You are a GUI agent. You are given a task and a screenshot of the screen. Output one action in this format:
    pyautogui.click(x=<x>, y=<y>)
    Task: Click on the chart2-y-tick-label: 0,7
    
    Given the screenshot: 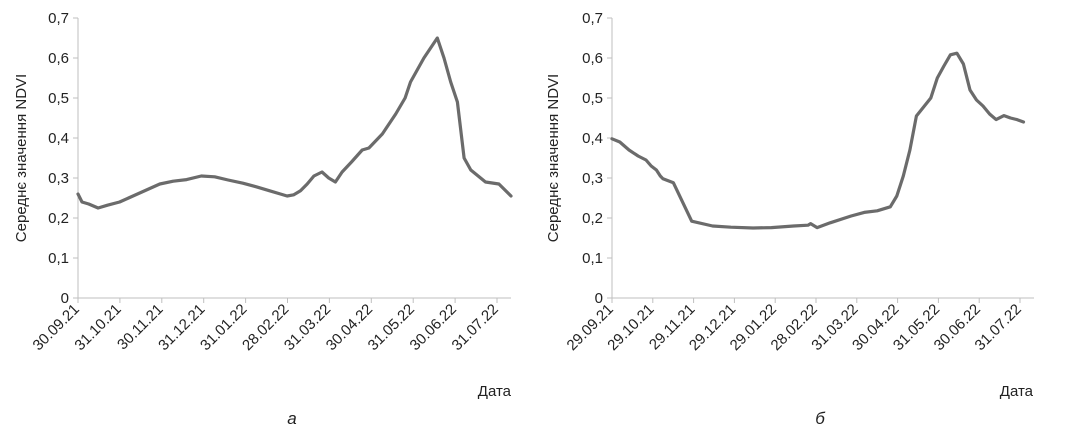 What is the action you would take?
    pyautogui.click(x=592, y=18)
    